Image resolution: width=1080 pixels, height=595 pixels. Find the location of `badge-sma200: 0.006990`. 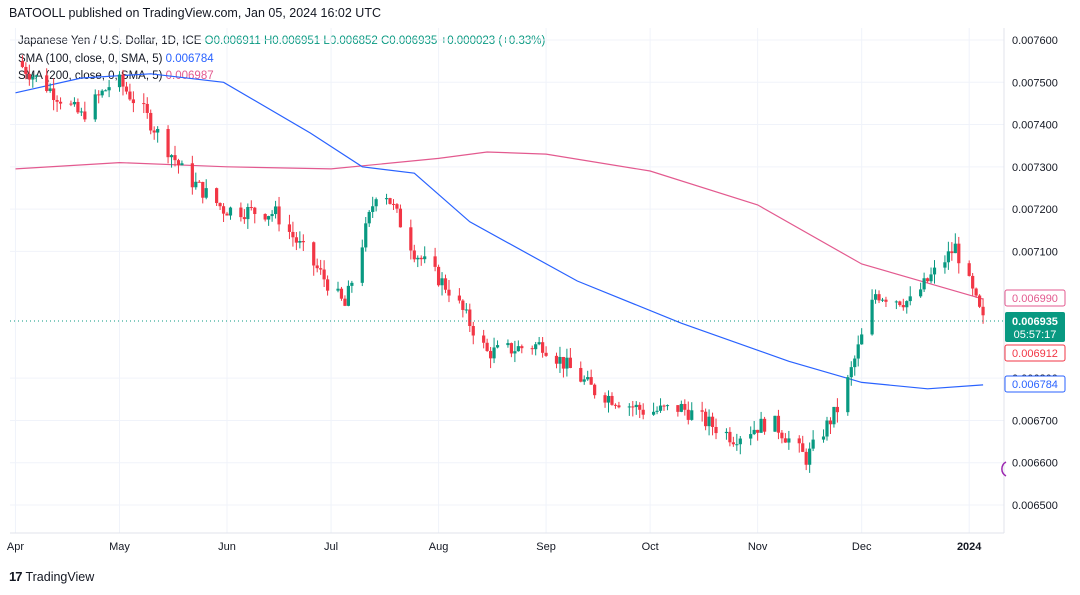

badge-sma200: 0.006990 is located at coordinates (1035, 298).